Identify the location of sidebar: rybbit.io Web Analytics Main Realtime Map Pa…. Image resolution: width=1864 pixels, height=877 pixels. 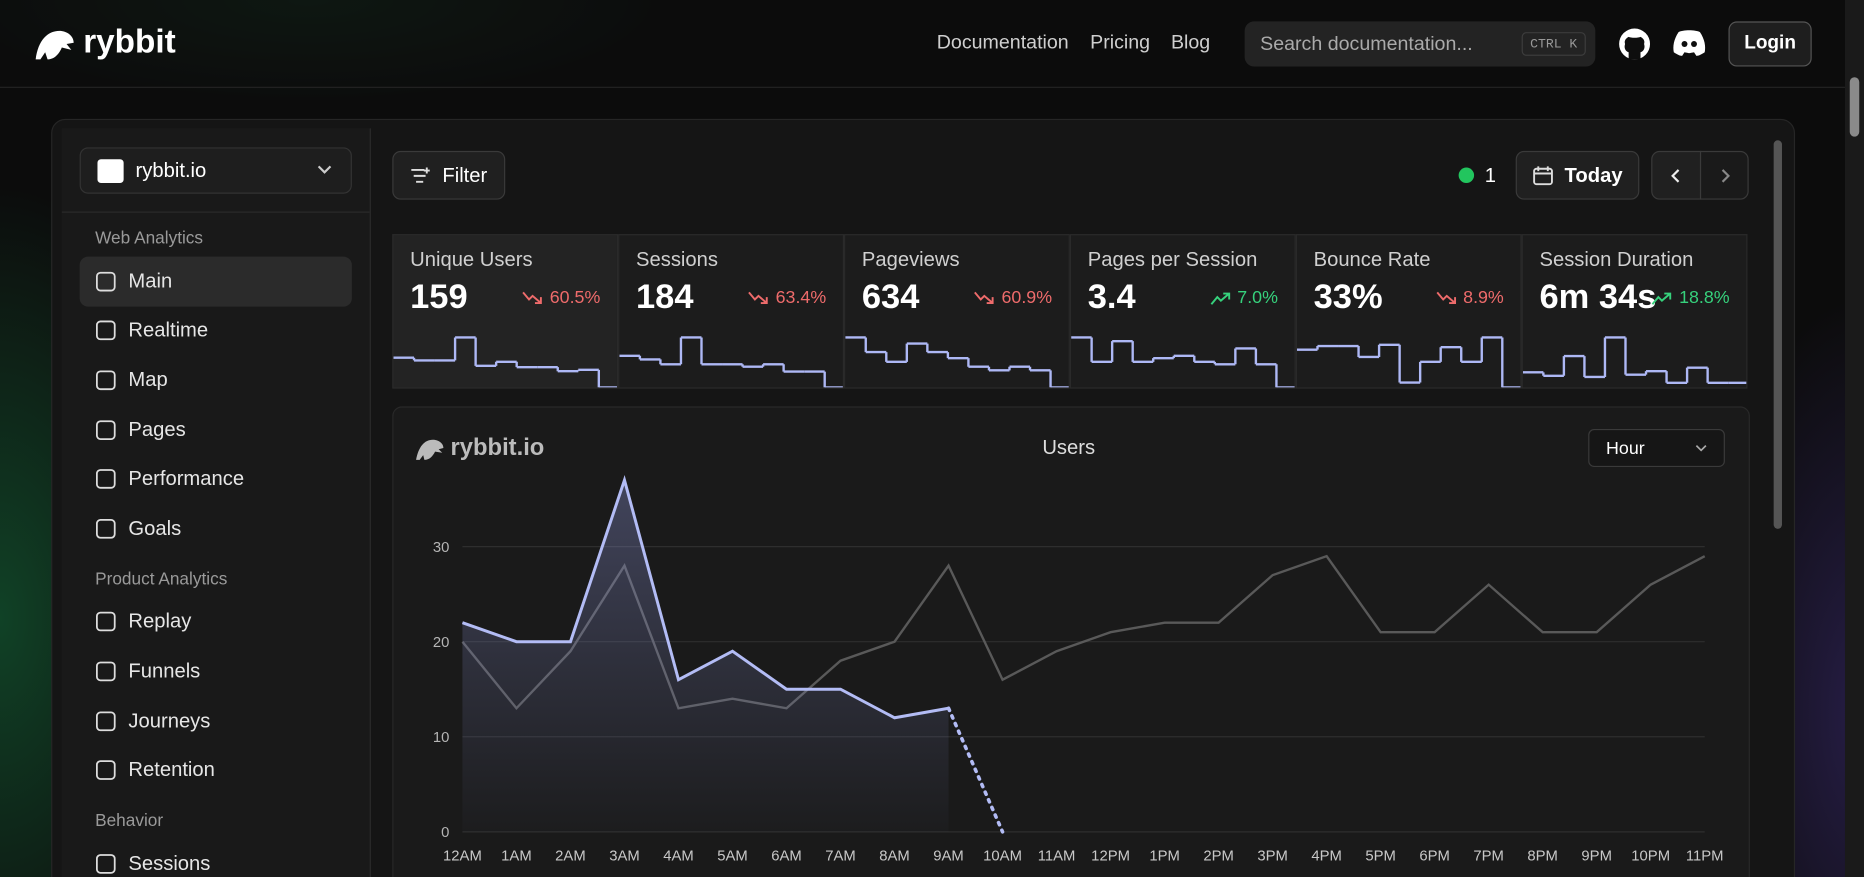
(216, 502).